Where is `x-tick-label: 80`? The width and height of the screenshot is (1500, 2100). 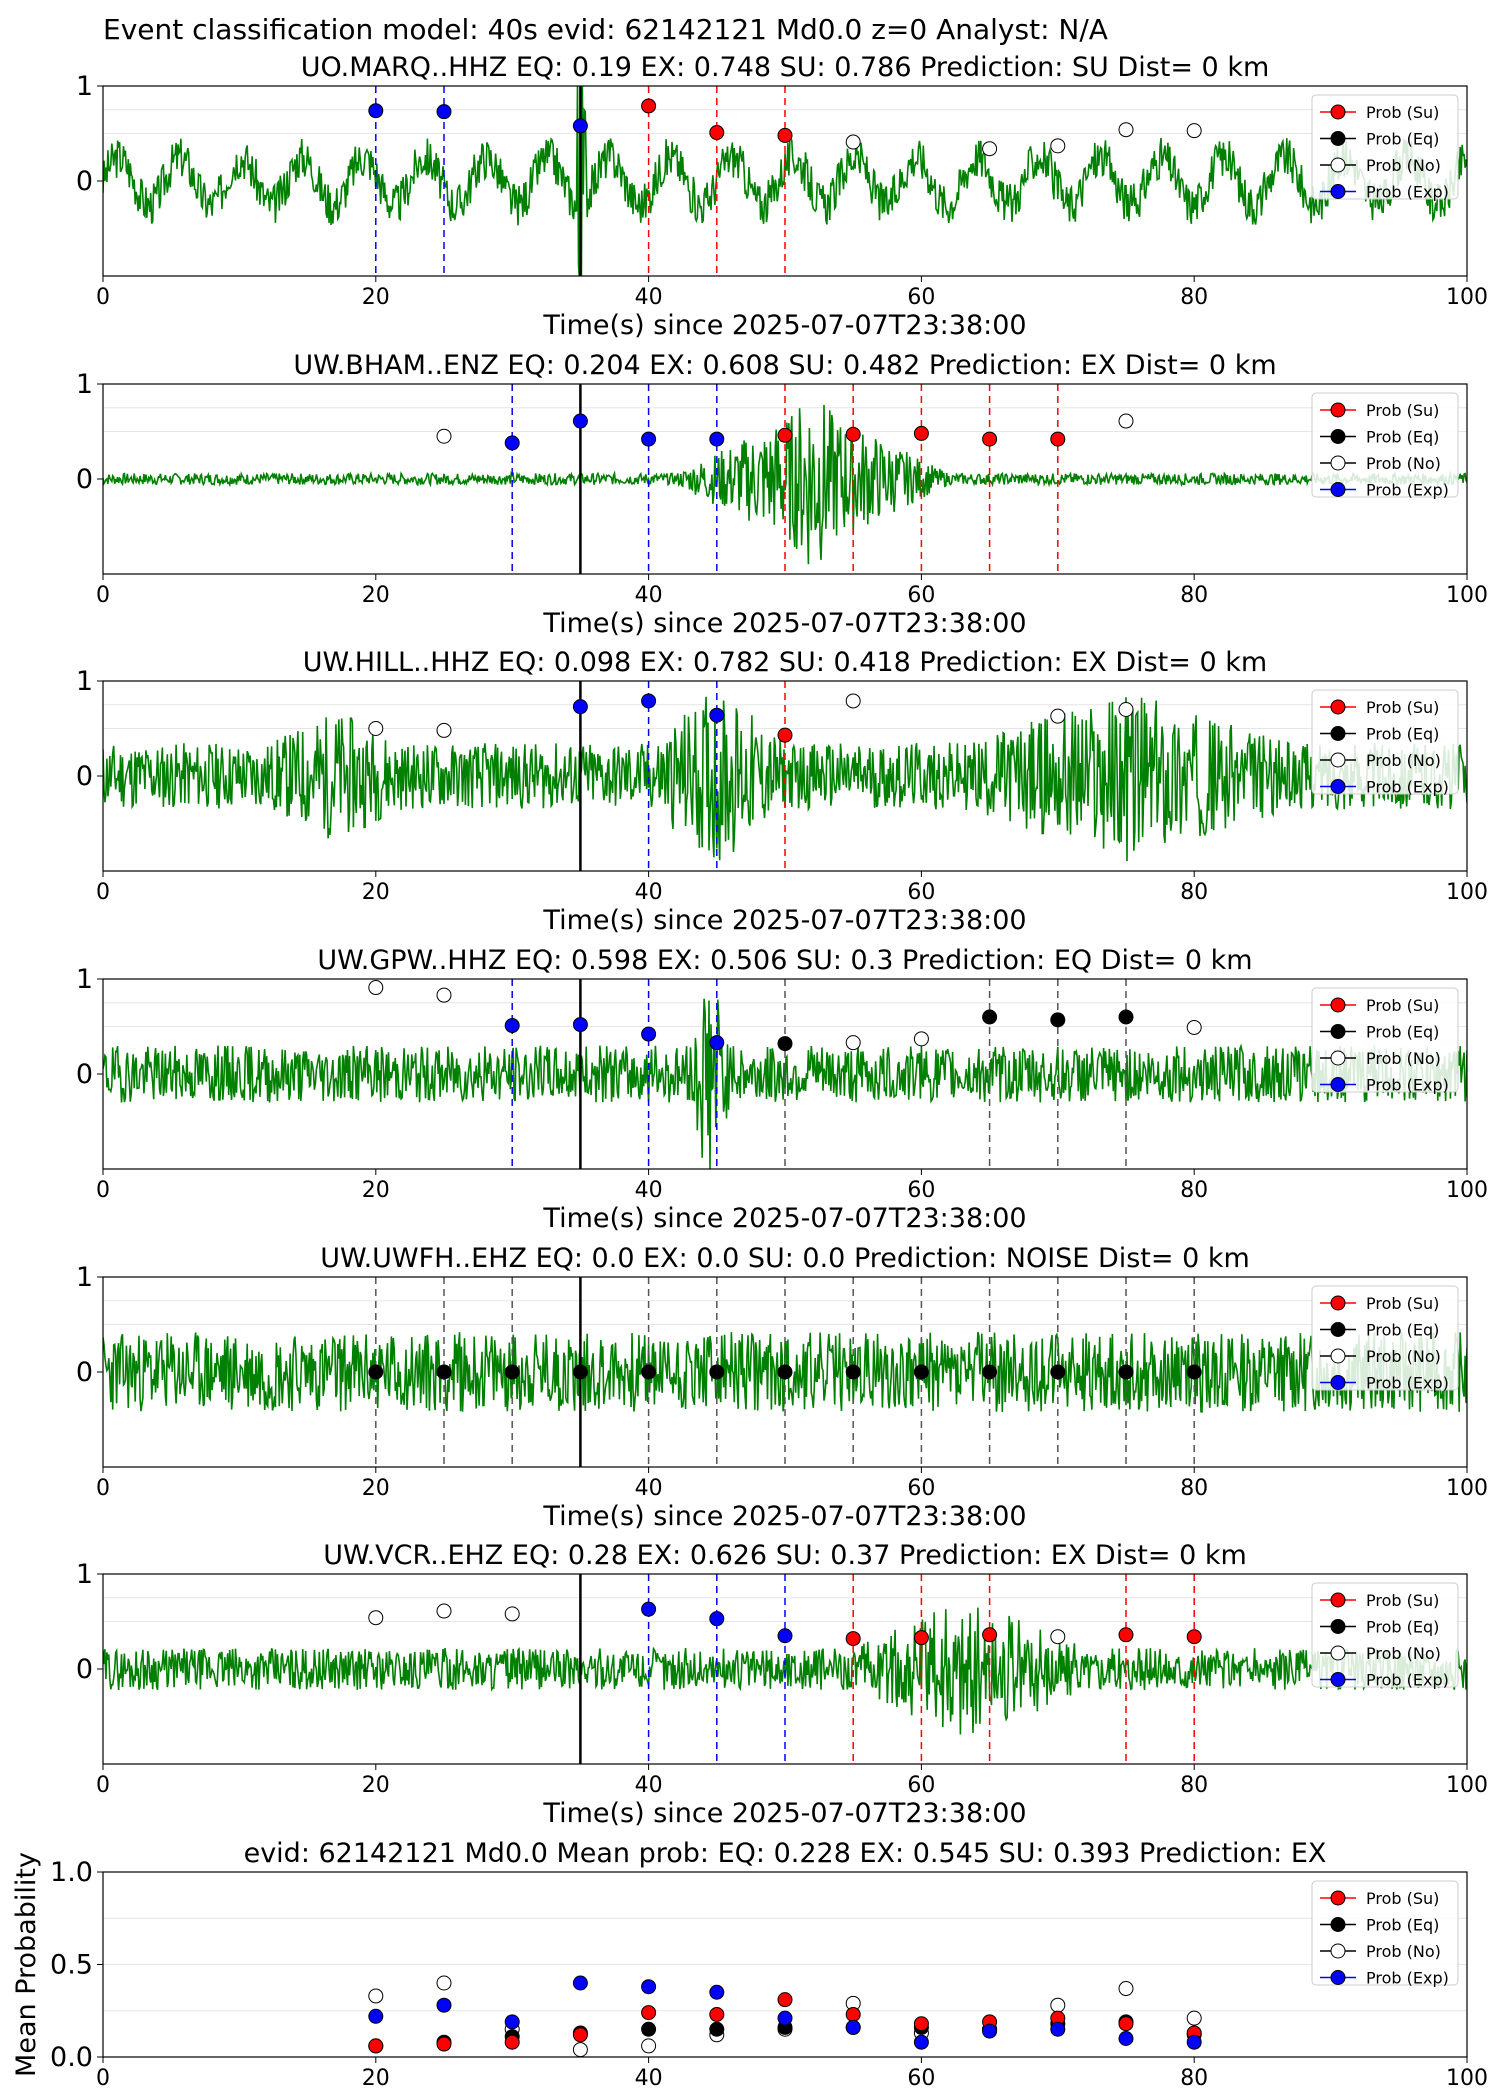
x-tick-label: 80 is located at coordinates (1194, 2078).